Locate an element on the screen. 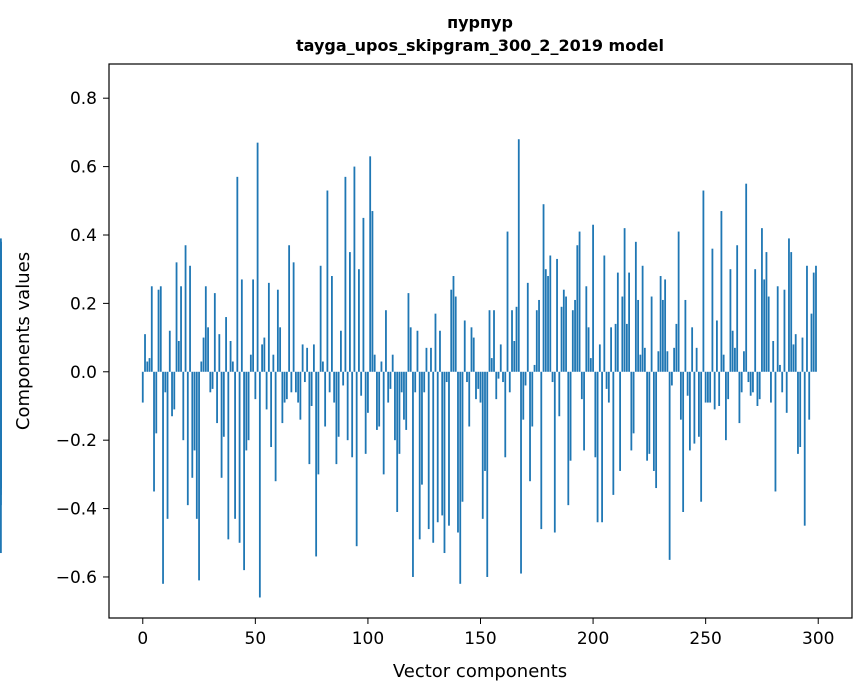 This screenshot has width=867, height=696. y-tick-label-3: 0.0 is located at coordinates (83, 373).